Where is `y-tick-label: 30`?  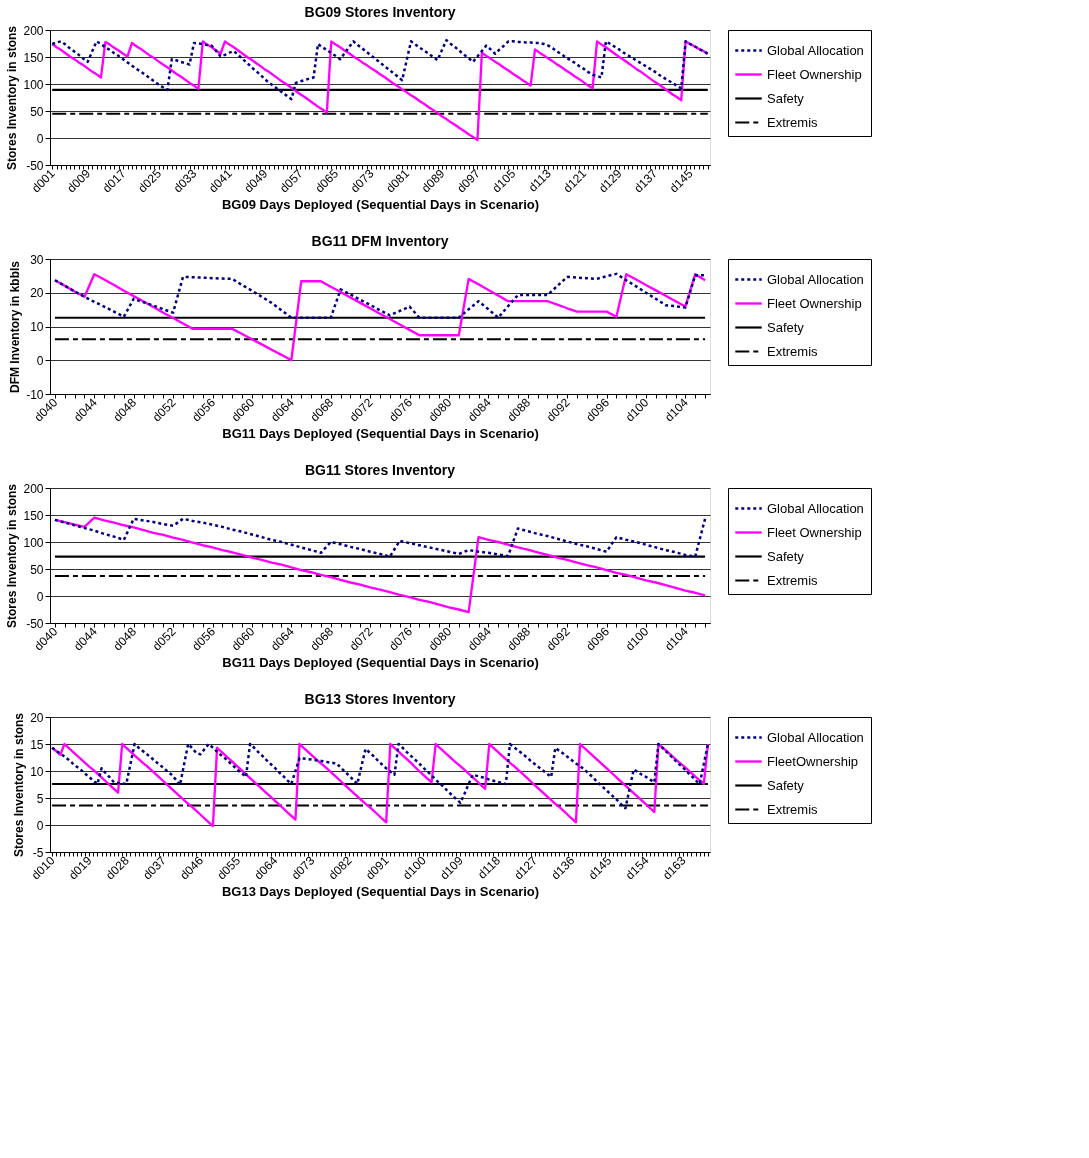
y-tick-label: 30 is located at coordinates (37, 259).